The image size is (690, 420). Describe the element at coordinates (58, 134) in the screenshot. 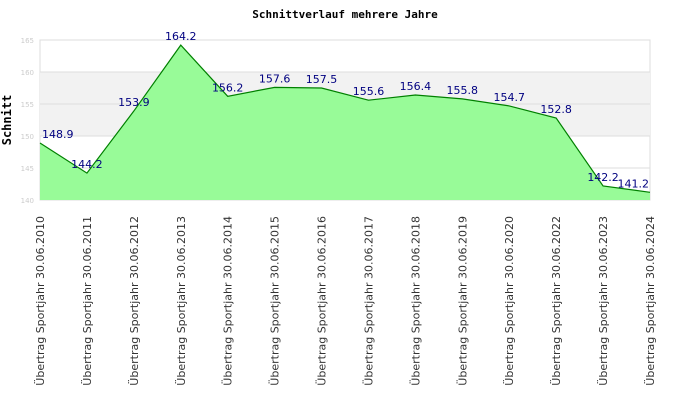

I see `data-label: 148.9` at that location.